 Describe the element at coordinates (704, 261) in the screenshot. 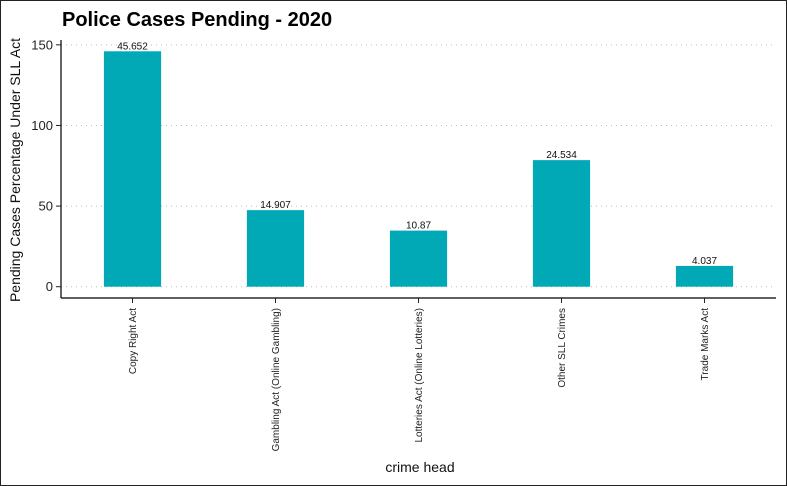

I see `data-label-4: 4.037` at that location.